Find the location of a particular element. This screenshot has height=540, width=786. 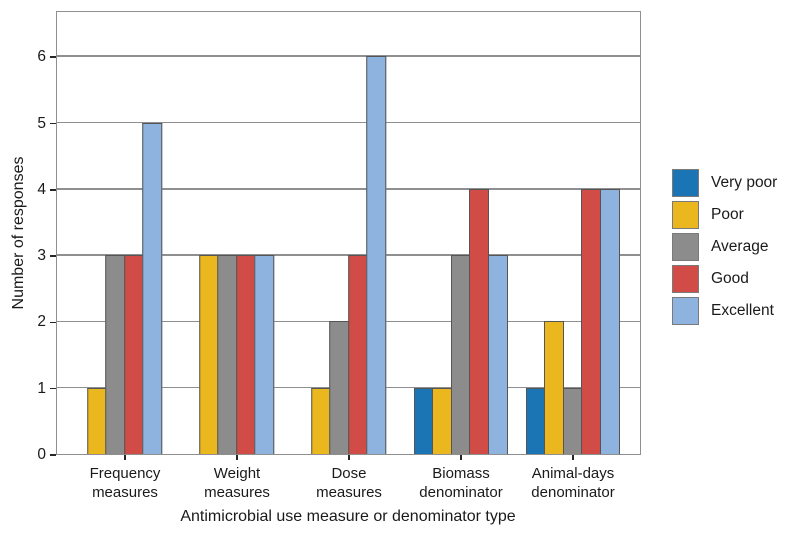

x-tick-label: Animal-days denominator is located at coordinates (572, 483).